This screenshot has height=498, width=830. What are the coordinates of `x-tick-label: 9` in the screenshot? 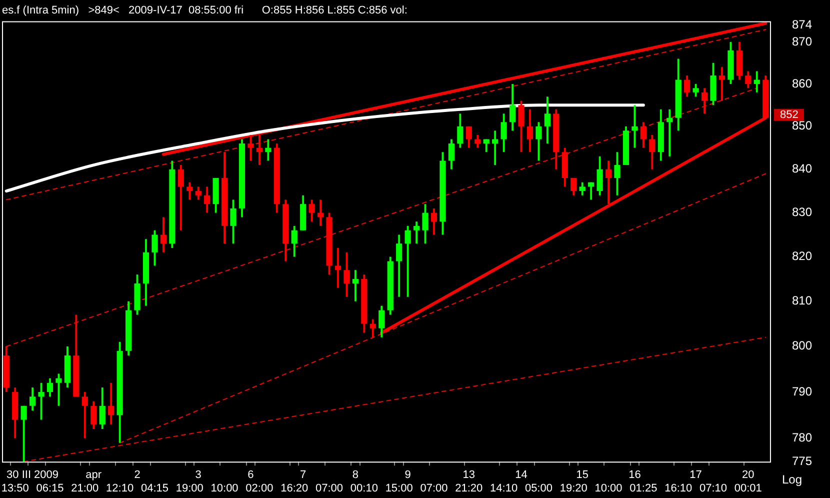 It's located at (407, 475).